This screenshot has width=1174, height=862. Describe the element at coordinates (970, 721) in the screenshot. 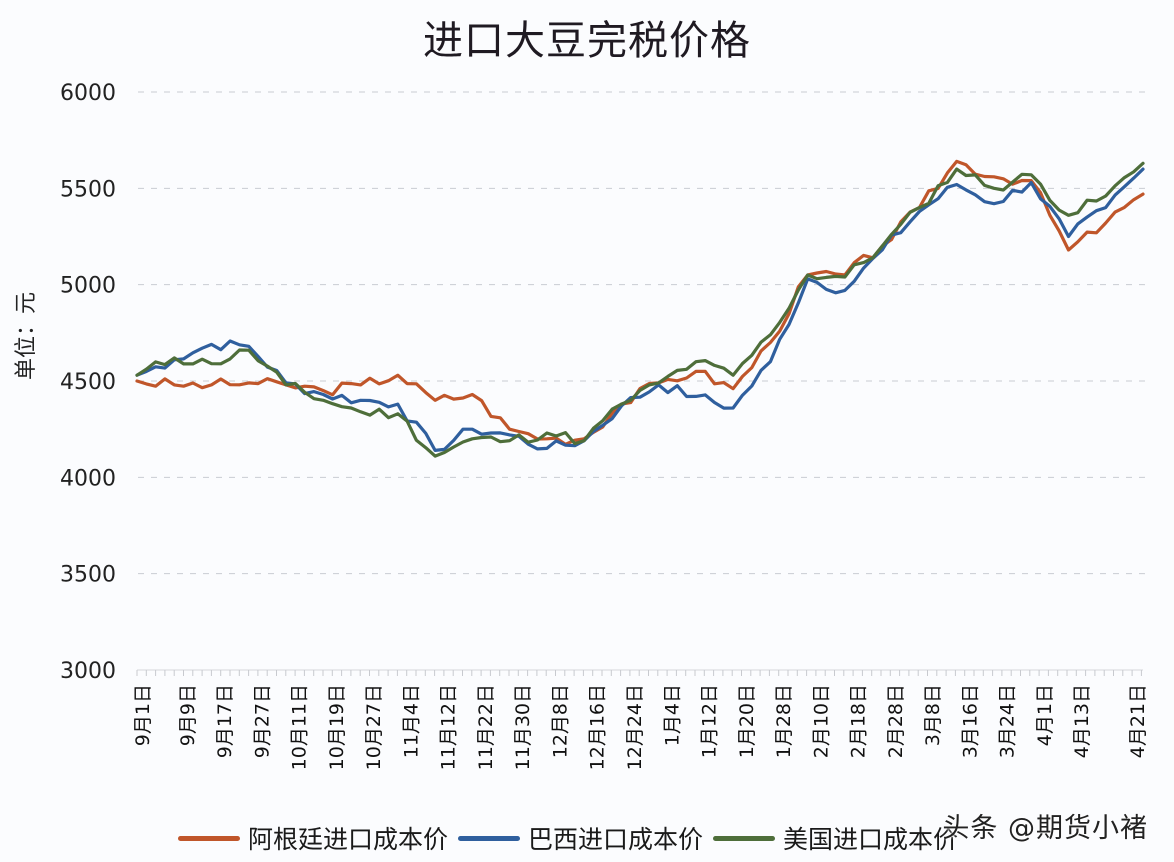

I see `x-tick-label: 3月16日` at that location.